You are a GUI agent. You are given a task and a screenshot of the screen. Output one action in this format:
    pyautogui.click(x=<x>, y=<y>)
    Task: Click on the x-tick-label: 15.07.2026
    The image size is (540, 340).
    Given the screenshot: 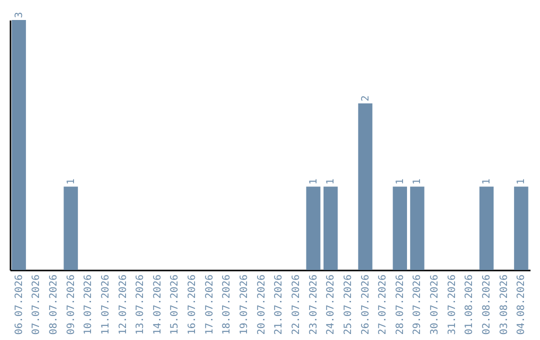 What is the action you would take?
    pyautogui.click(x=175, y=304)
    